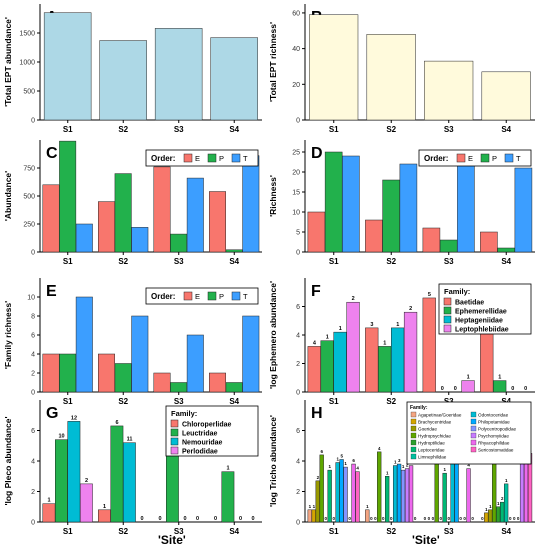 The image size is (544, 550). Describe the element at coordinates (221, 296) in the screenshot. I see `legend-label: P` at that location.